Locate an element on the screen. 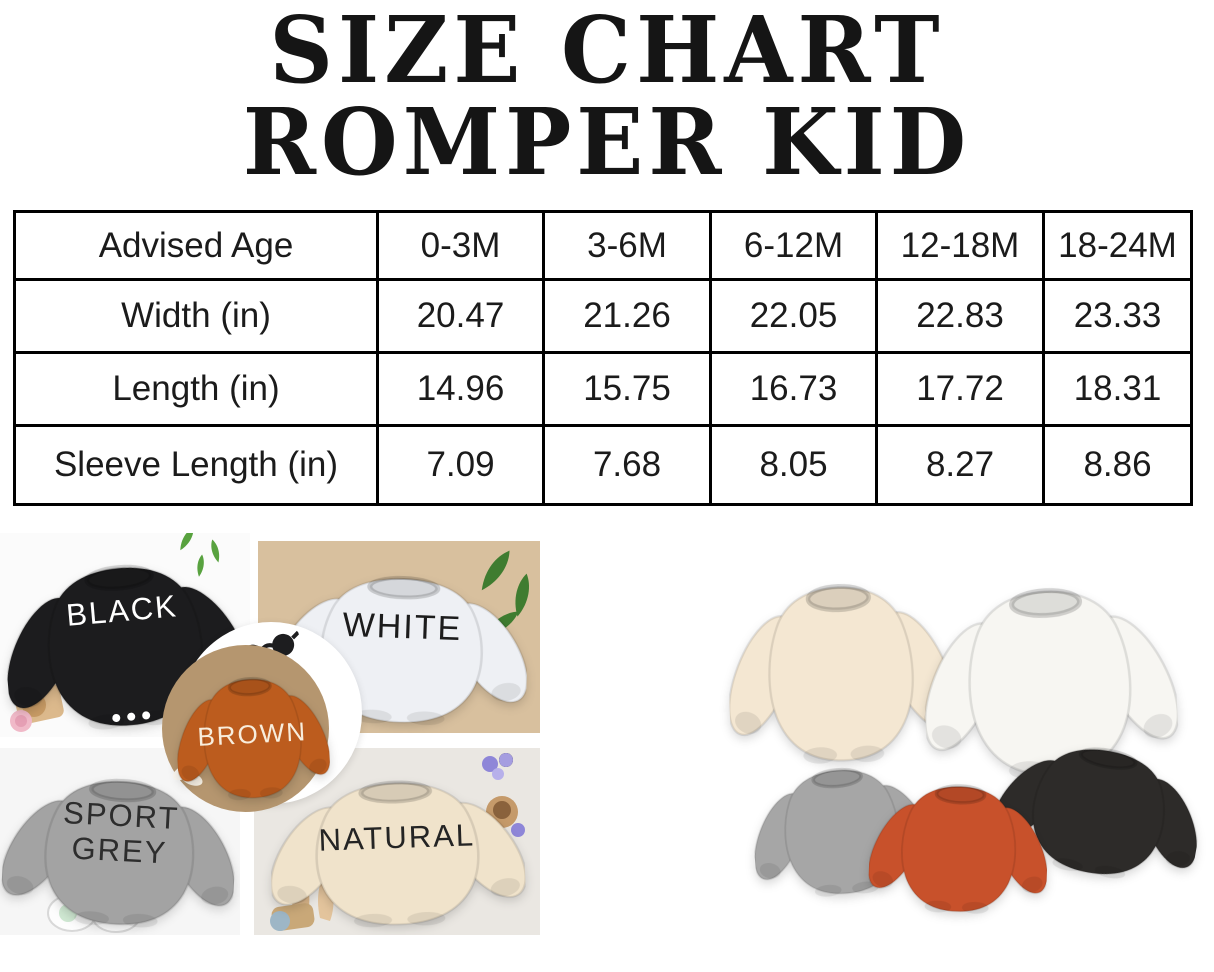  table-cell: 22.83 is located at coordinates (960, 316).